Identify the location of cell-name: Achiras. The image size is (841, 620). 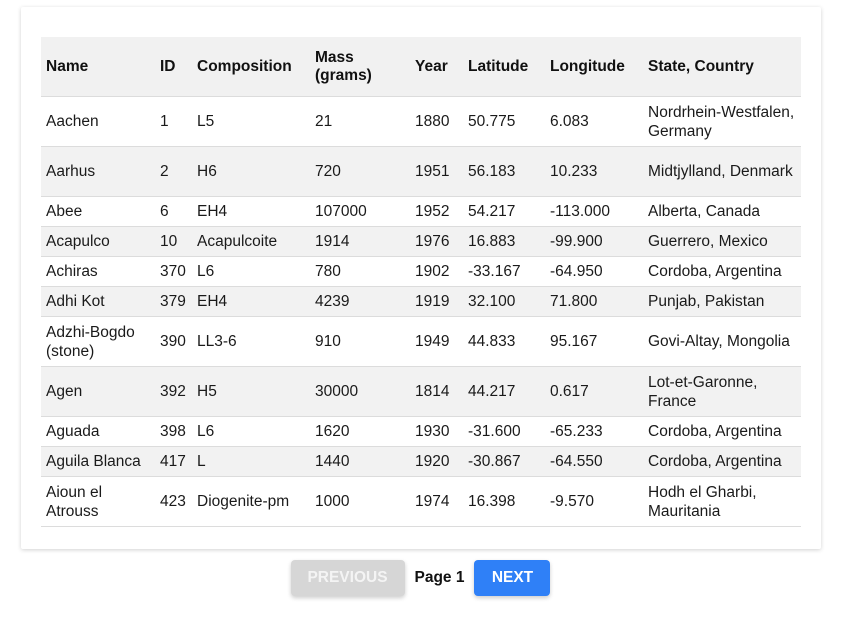
(98, 271).